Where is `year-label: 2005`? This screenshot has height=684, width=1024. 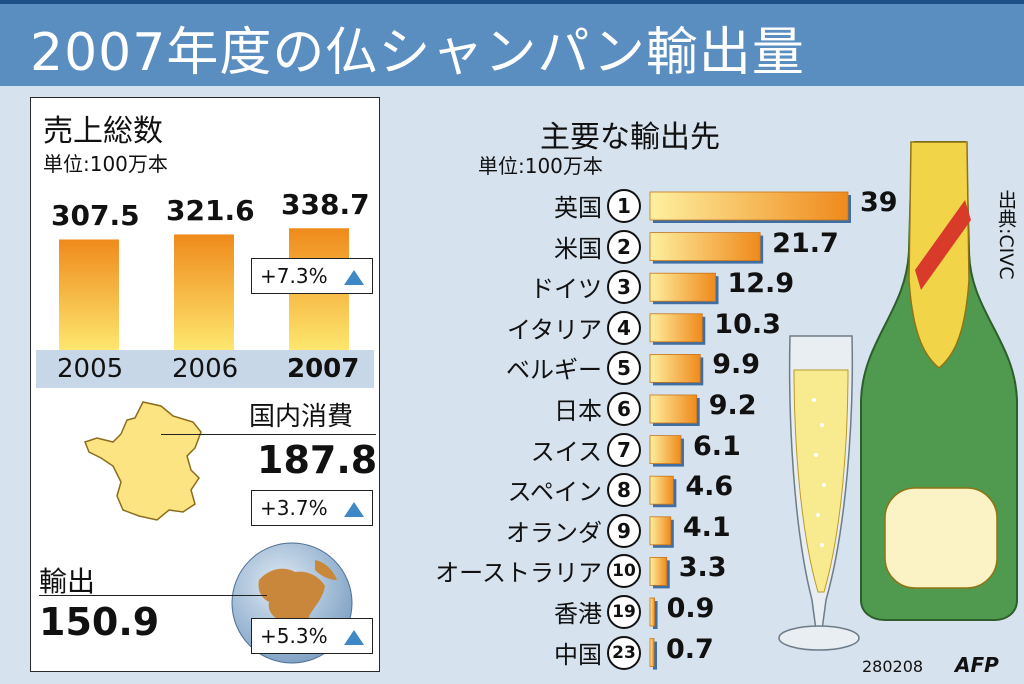
year-label: 2005 is located at coordinates (90, 369).